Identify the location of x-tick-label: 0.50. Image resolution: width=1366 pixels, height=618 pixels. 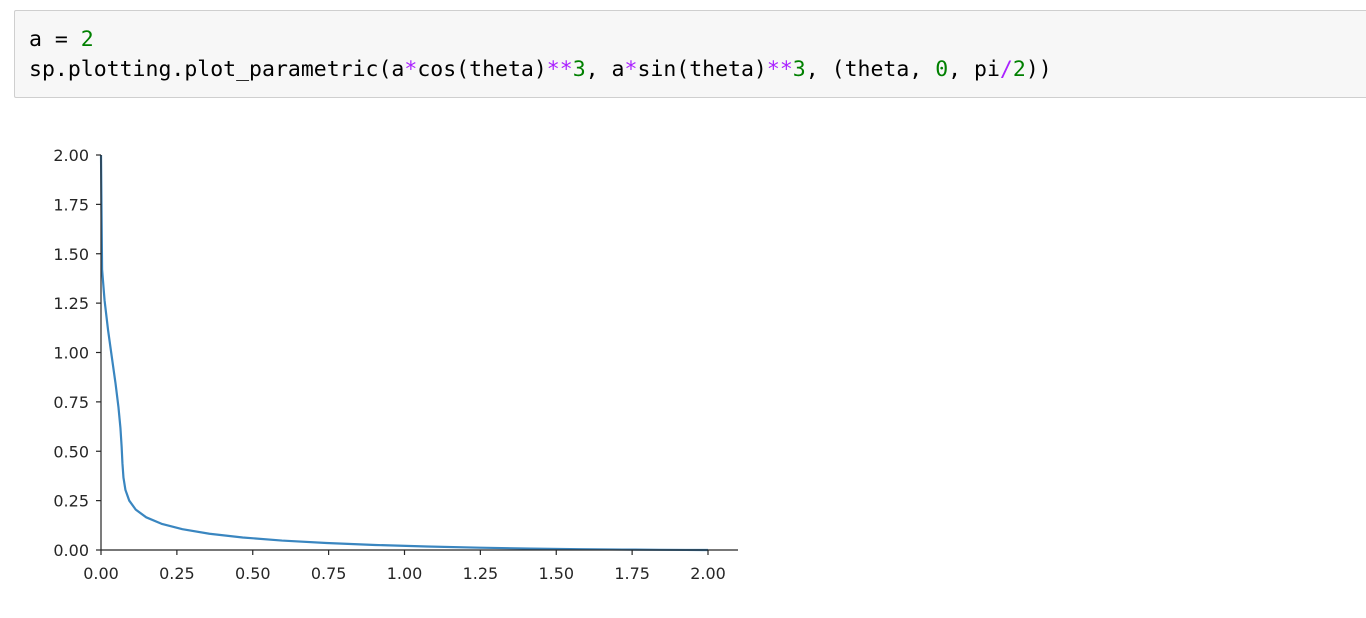
(253, 573).